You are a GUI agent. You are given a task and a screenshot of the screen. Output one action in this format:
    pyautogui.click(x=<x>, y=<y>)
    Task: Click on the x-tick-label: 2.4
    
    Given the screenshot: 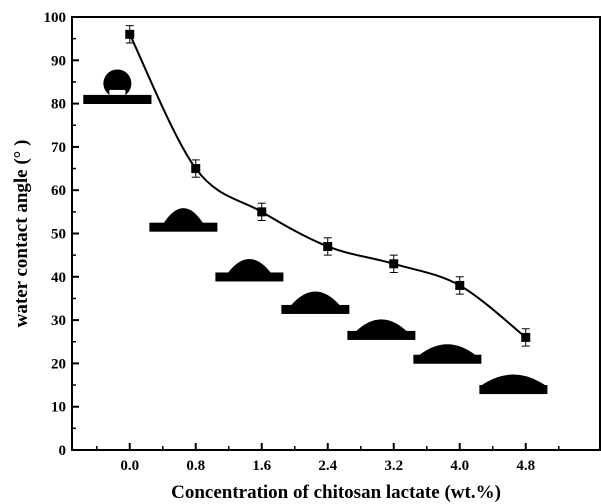 What is the action you would take?
    pyautogui.click(x=327, y=466)
    